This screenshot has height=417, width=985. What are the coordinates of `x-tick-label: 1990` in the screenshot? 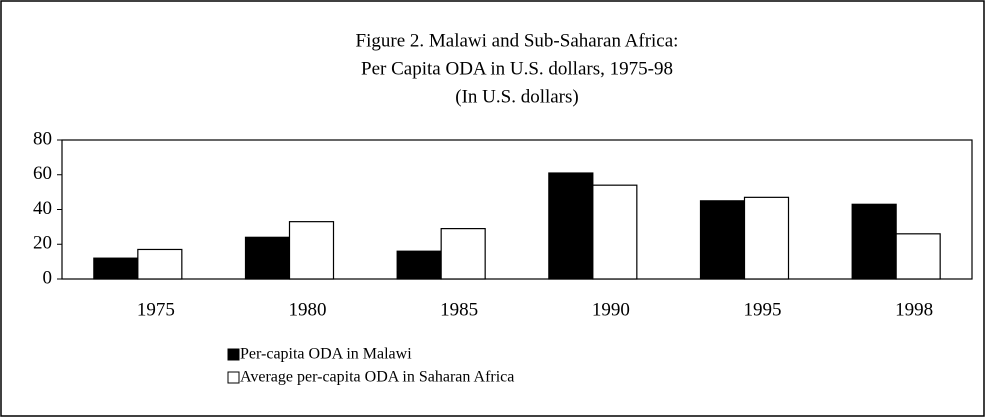 It's located at (611, 309).